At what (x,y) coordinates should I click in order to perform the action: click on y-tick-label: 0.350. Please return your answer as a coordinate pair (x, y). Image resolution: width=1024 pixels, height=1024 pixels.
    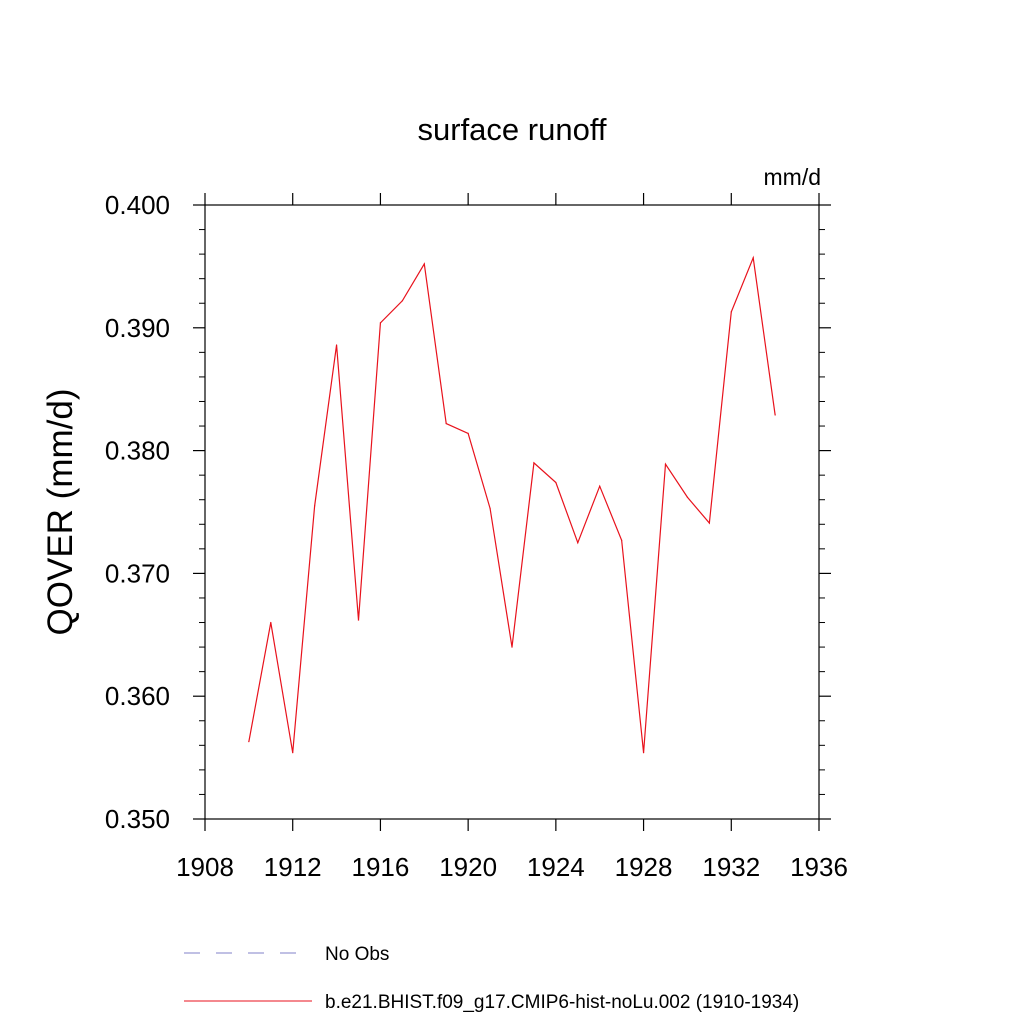
    Looking at the image, I should click on (137, 819).